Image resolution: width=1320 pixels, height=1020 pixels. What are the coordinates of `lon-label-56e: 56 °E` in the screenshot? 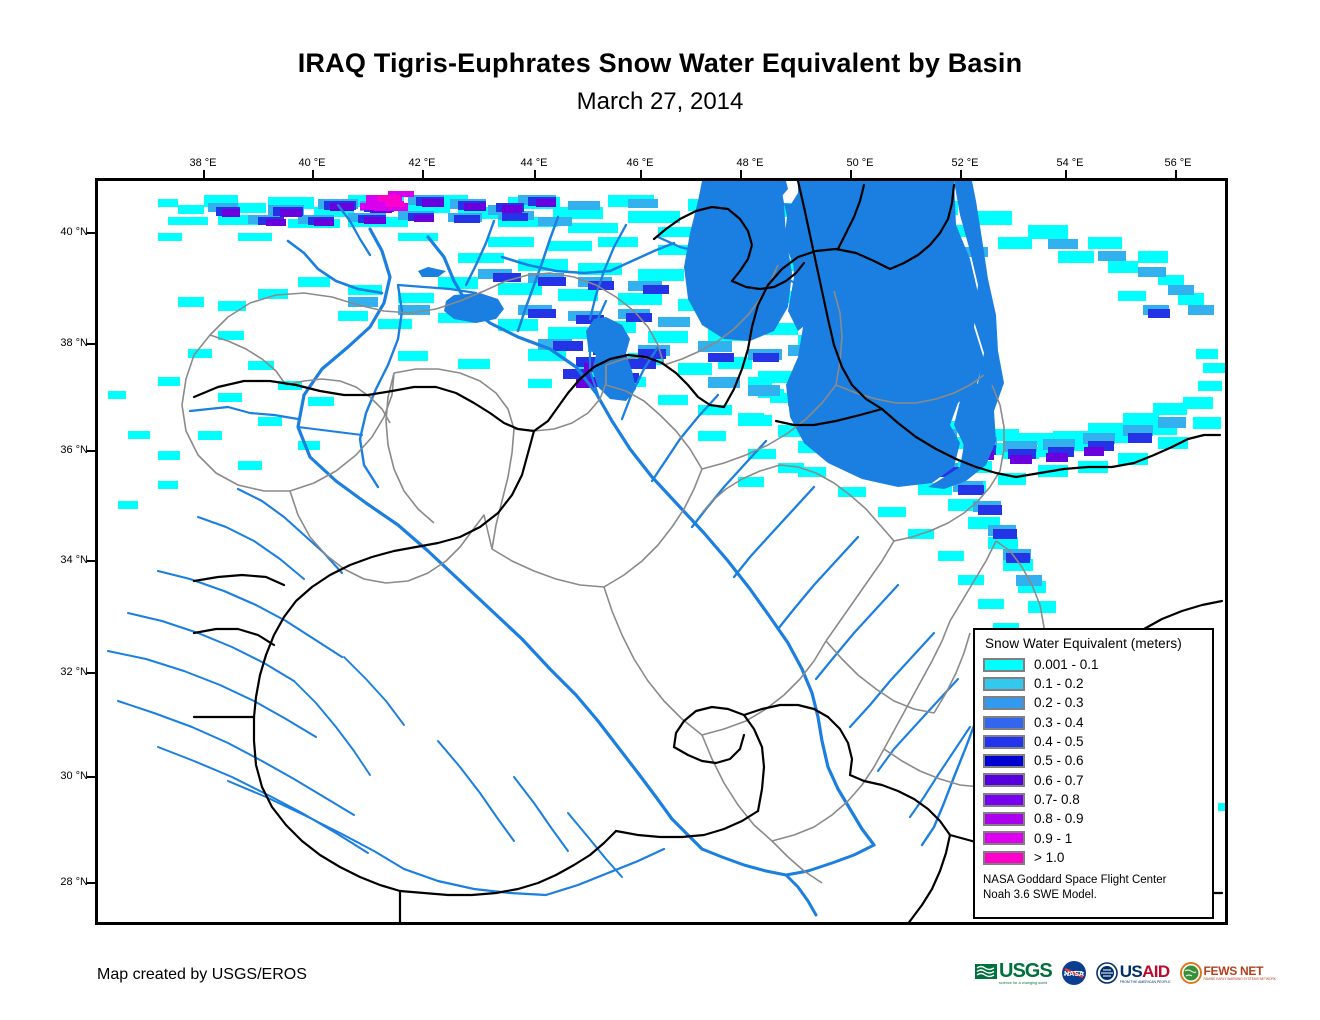 It's located at (1178, 163).